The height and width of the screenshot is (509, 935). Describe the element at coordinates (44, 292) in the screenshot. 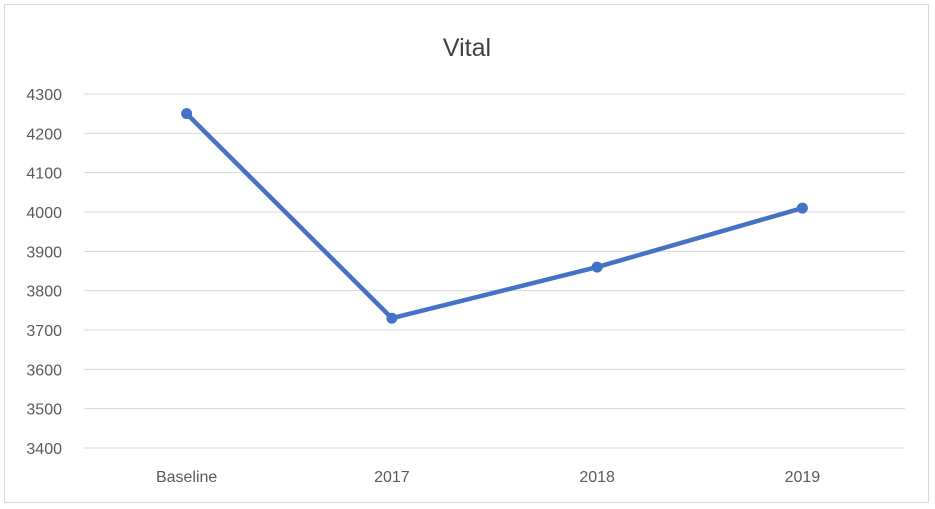

I see `y-tick-label: 3800` at that location.